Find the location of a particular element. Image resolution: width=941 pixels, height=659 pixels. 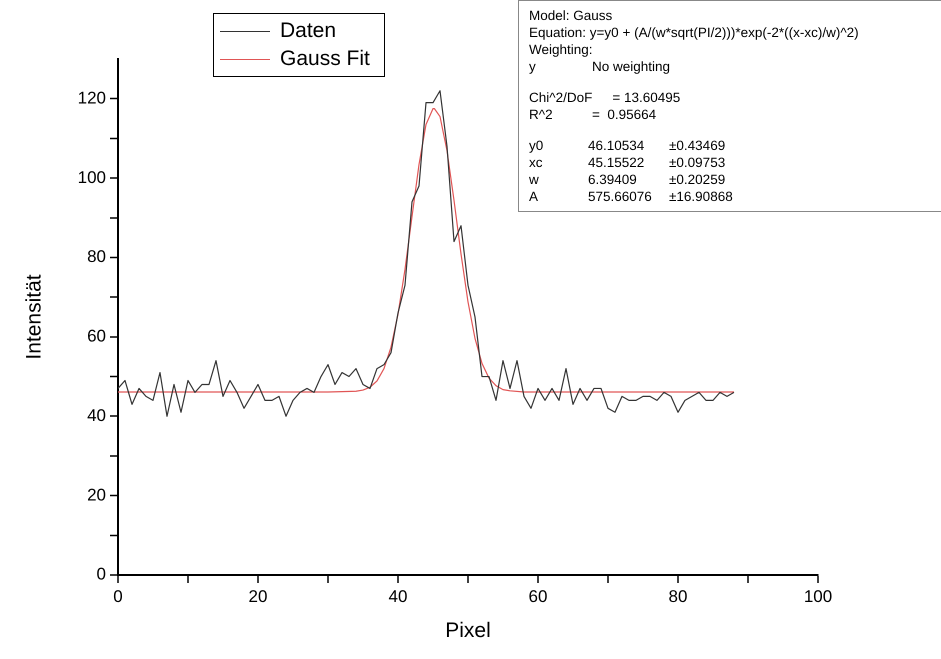

y-tick-label: 20 is located at coordinates (96, 494).